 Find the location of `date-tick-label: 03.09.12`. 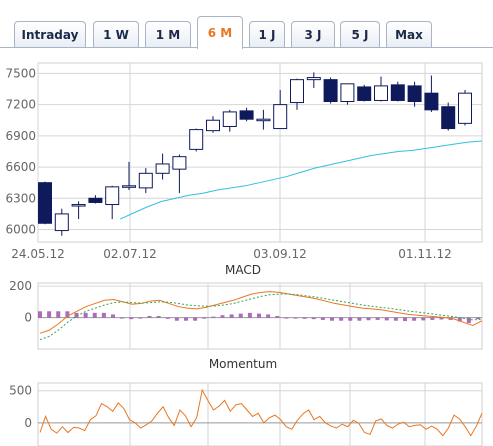

date-tick-label: 03.09.12 is located at coordinates (279, 254).